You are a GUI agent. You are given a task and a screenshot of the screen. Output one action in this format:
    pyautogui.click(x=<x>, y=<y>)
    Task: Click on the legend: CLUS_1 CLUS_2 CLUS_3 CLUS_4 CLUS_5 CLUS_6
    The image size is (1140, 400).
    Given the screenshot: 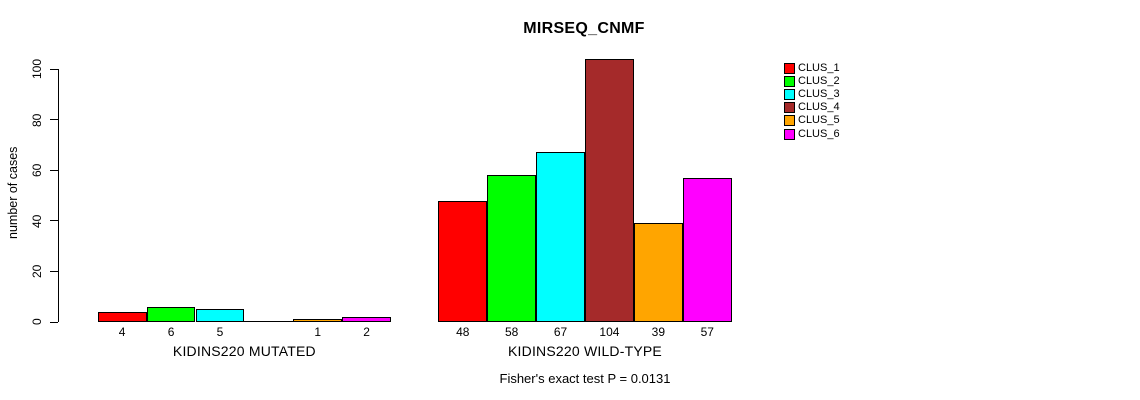 What is the action you would take?
    pyautogui.click(x=812, y=101)
    